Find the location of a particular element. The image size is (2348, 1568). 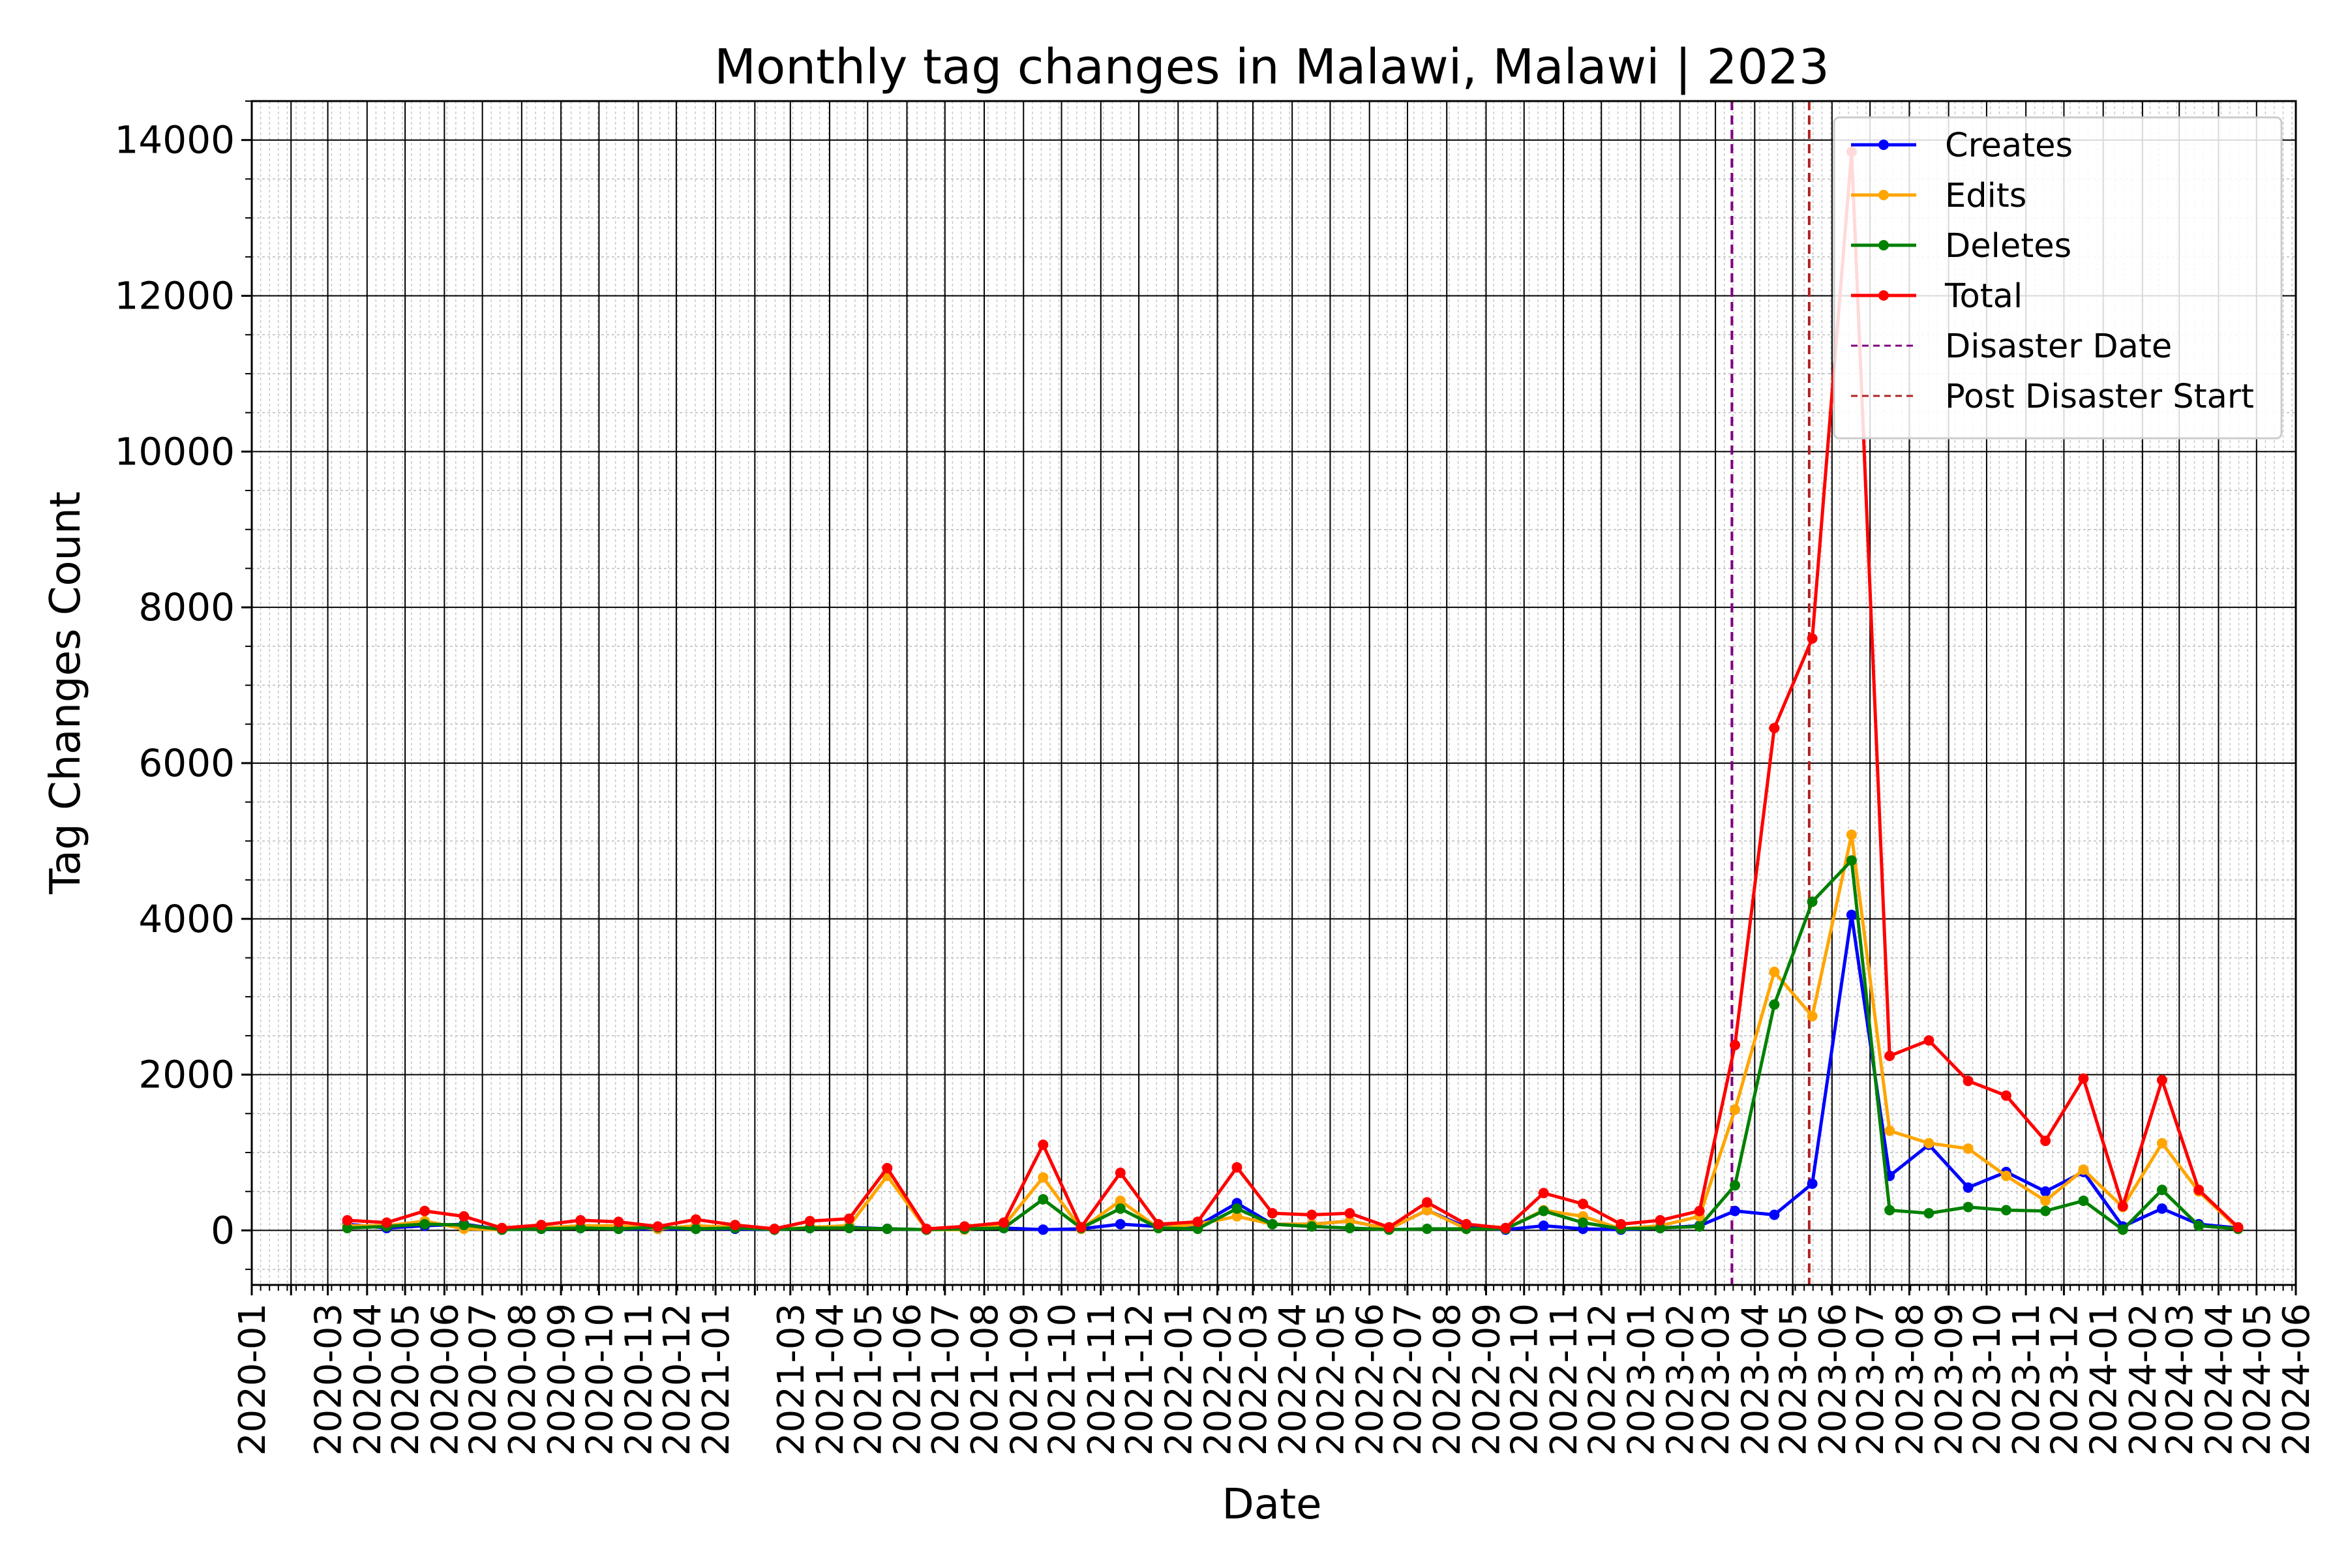

x-tick-label: 2023-10 is located at coordinates (1988, 1379).